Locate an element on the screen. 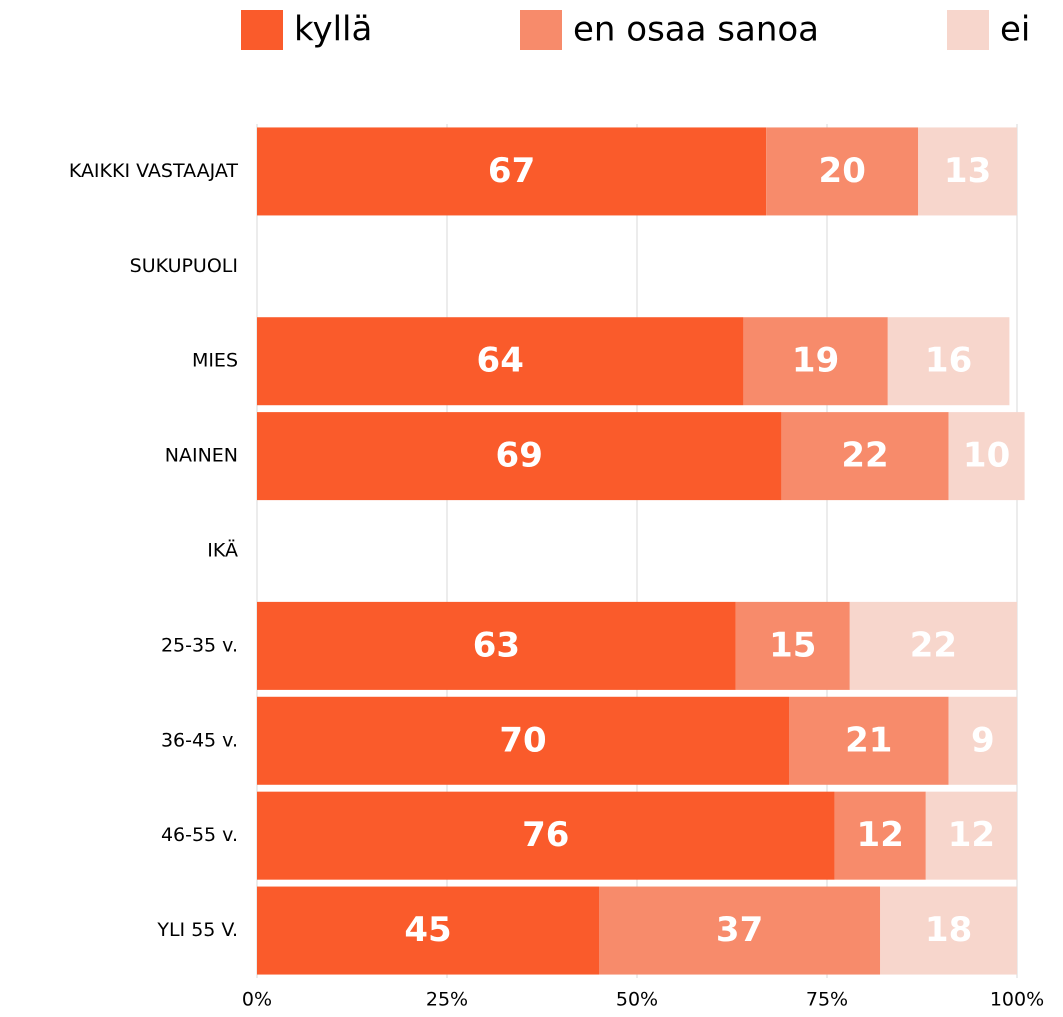 The width and height of the screenshot is (1063, 1017). data-label: 76 is located at coordinates (545, 835).